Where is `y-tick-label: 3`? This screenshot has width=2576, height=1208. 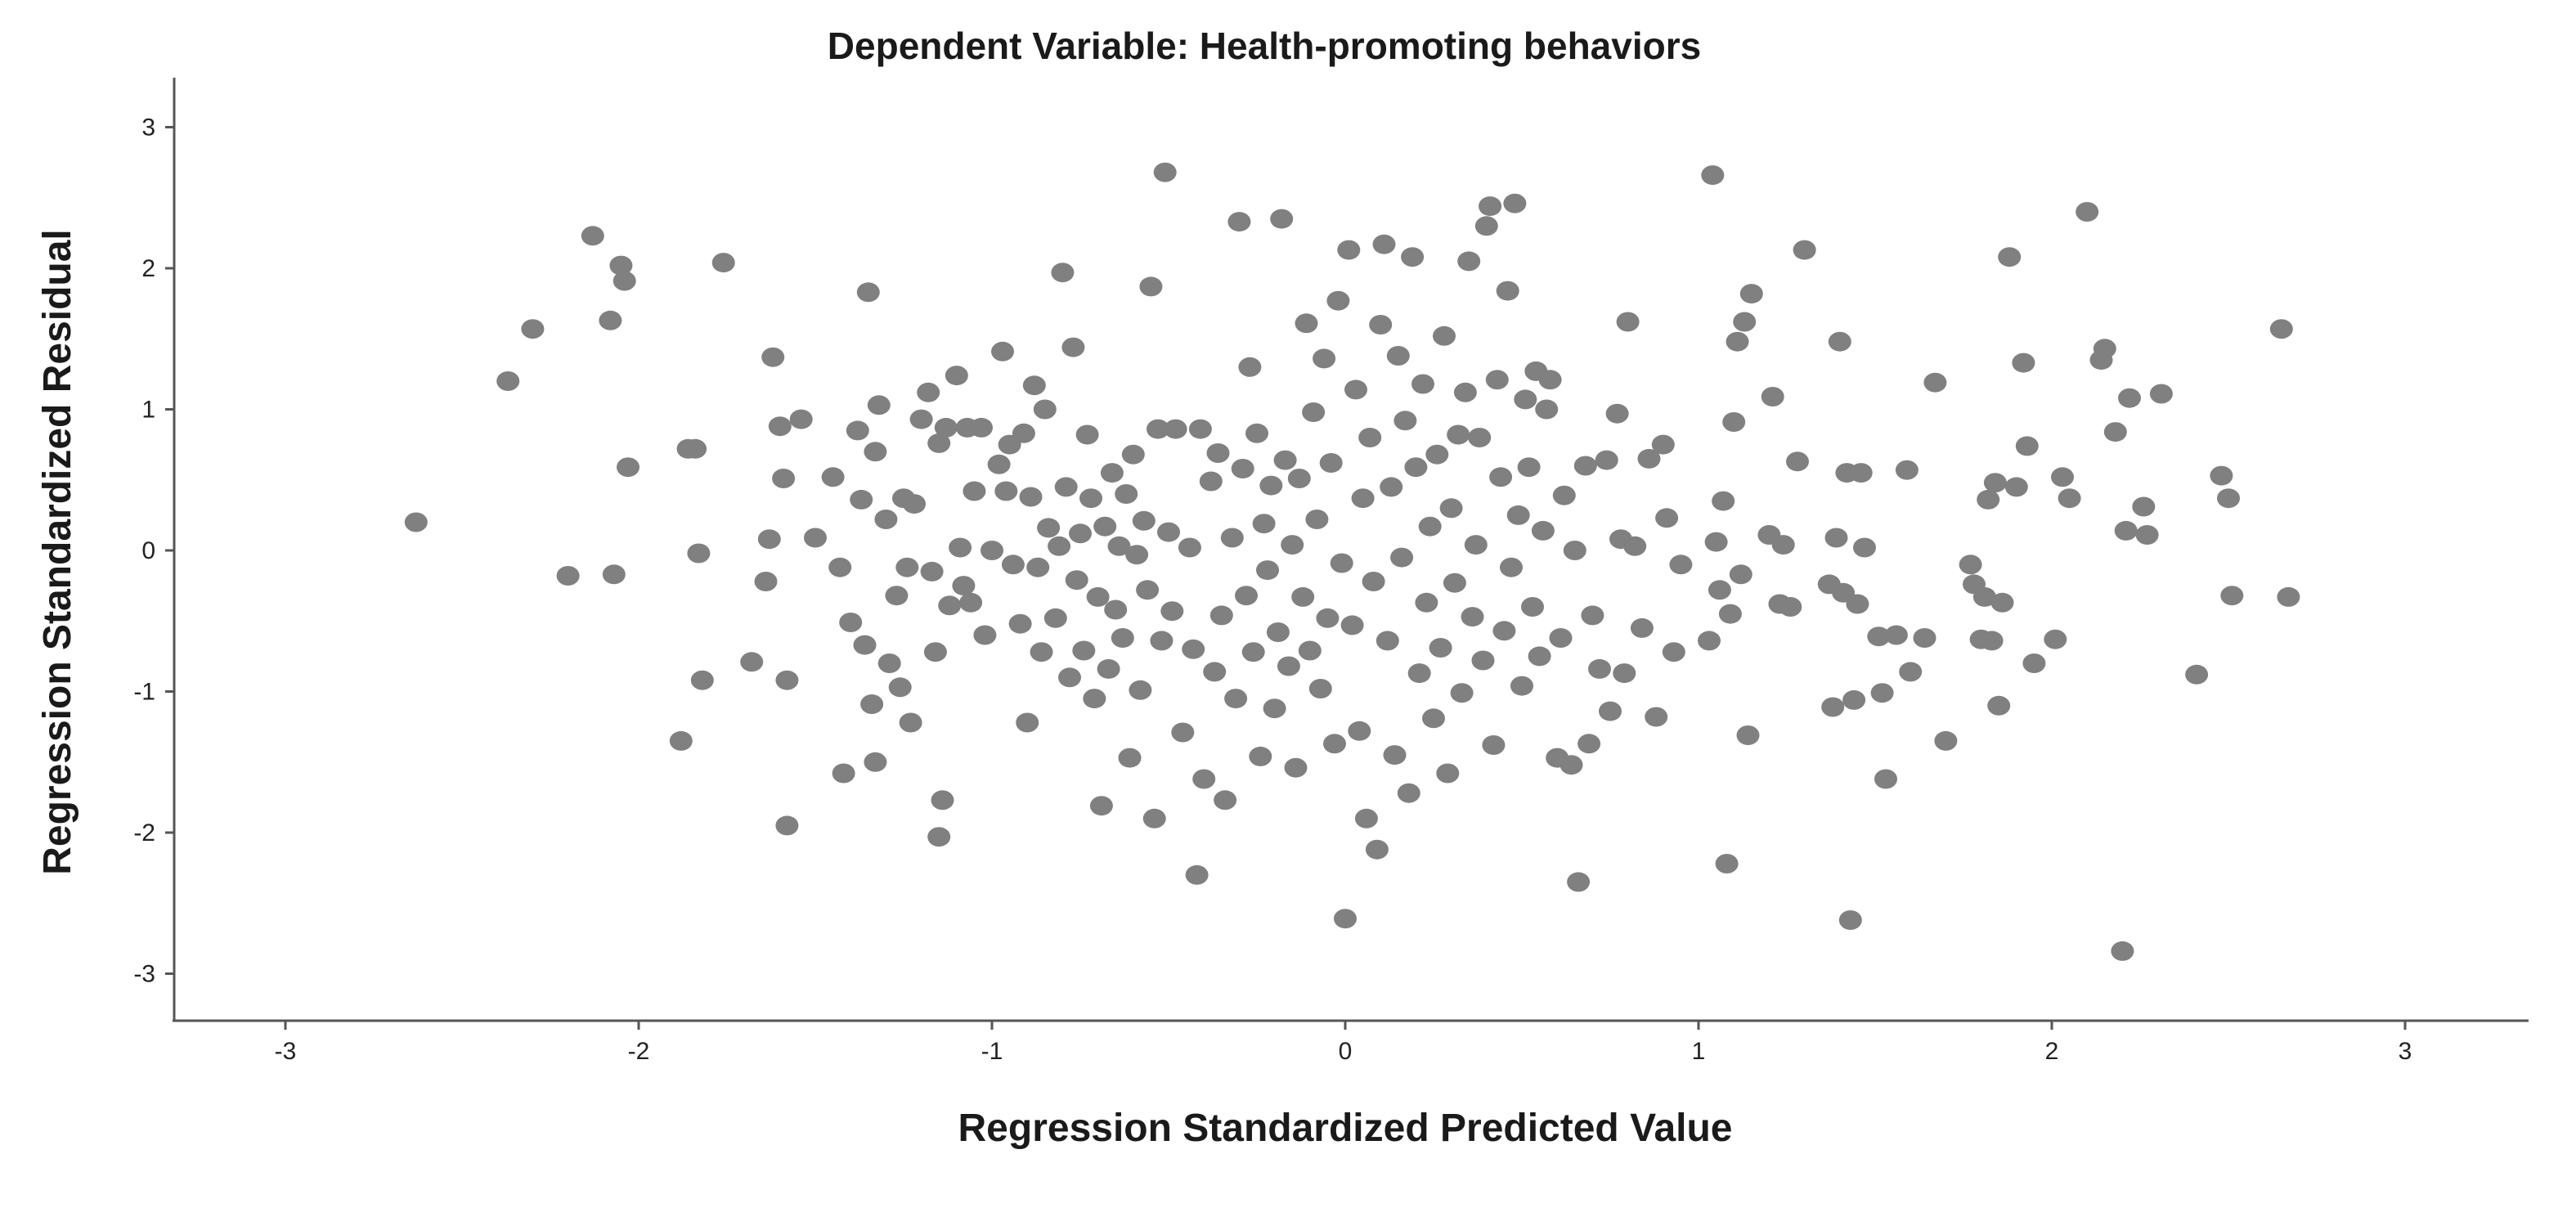
y-tick-label: 3 is located at coordinates (148, 128).